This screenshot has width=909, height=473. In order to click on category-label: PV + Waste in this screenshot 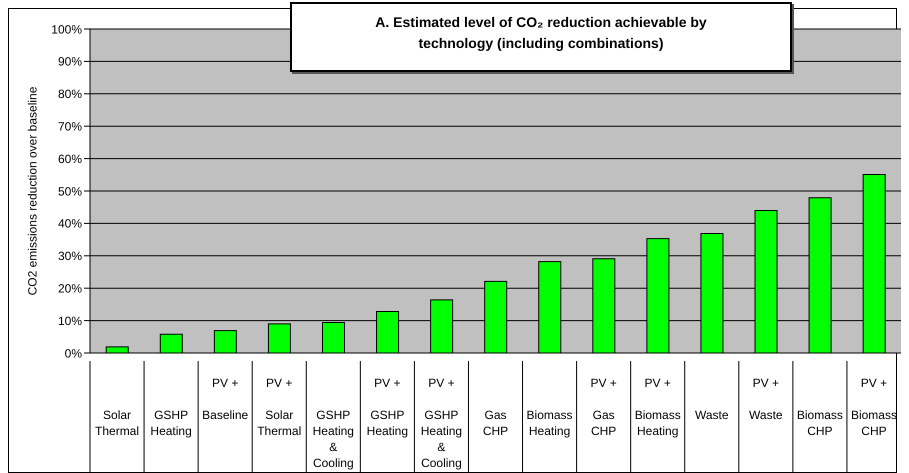, I will do `click(766, 399)`.